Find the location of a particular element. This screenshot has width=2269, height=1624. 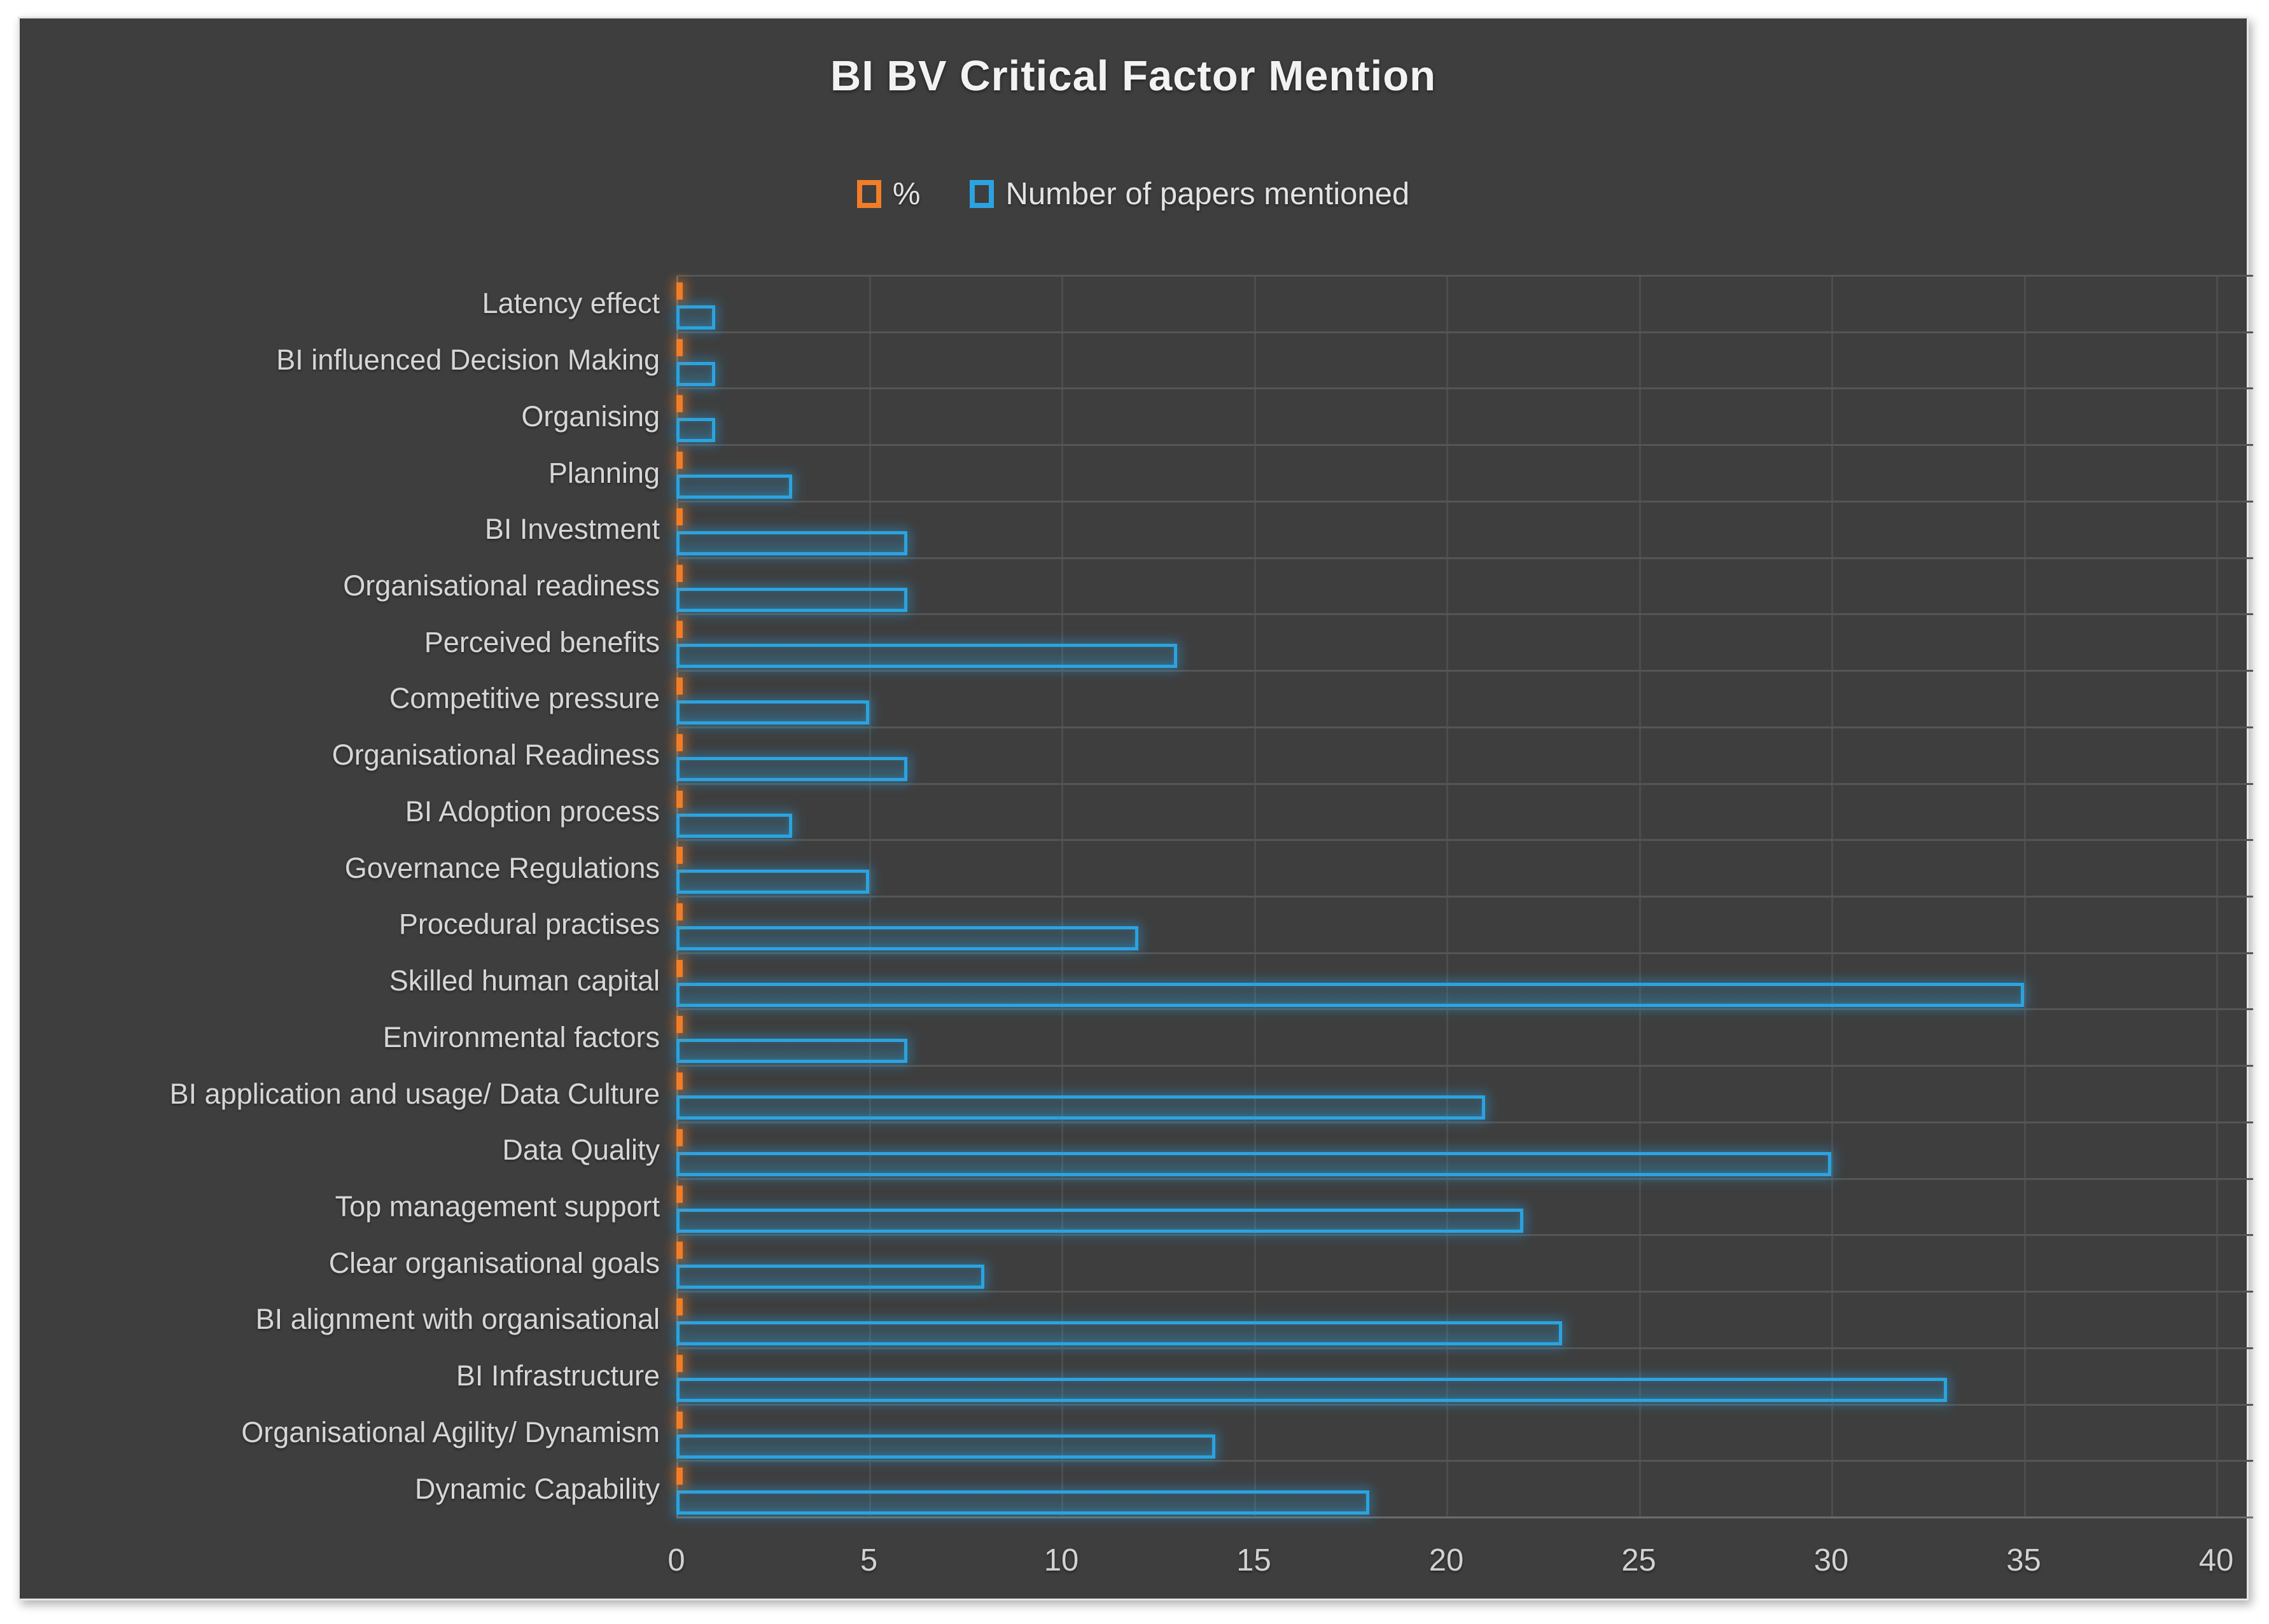

bar-row: Procedural practises is located at coordinates (1307, 924).